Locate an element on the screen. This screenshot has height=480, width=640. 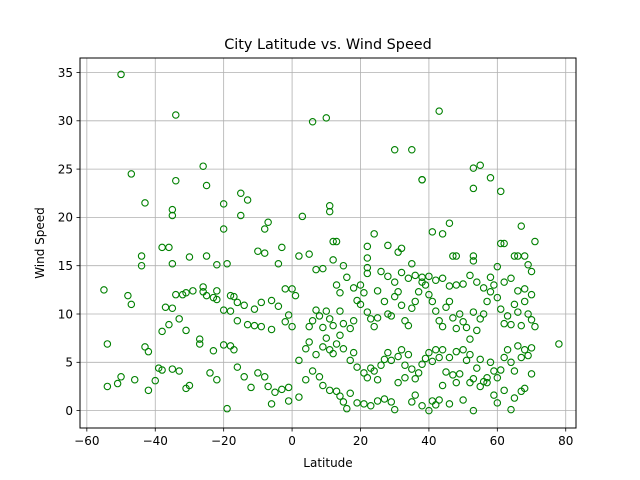
y-axis-ticks: 0 5 10 15 20 25 30 35 is located at coordinates (69, 242).